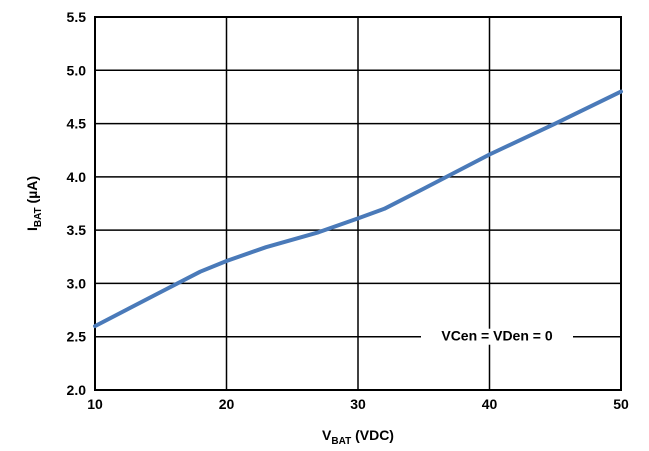 The width and height of the screenshot is (649, 451). I want to click on x-tick-label: 10, so click(95, 404).